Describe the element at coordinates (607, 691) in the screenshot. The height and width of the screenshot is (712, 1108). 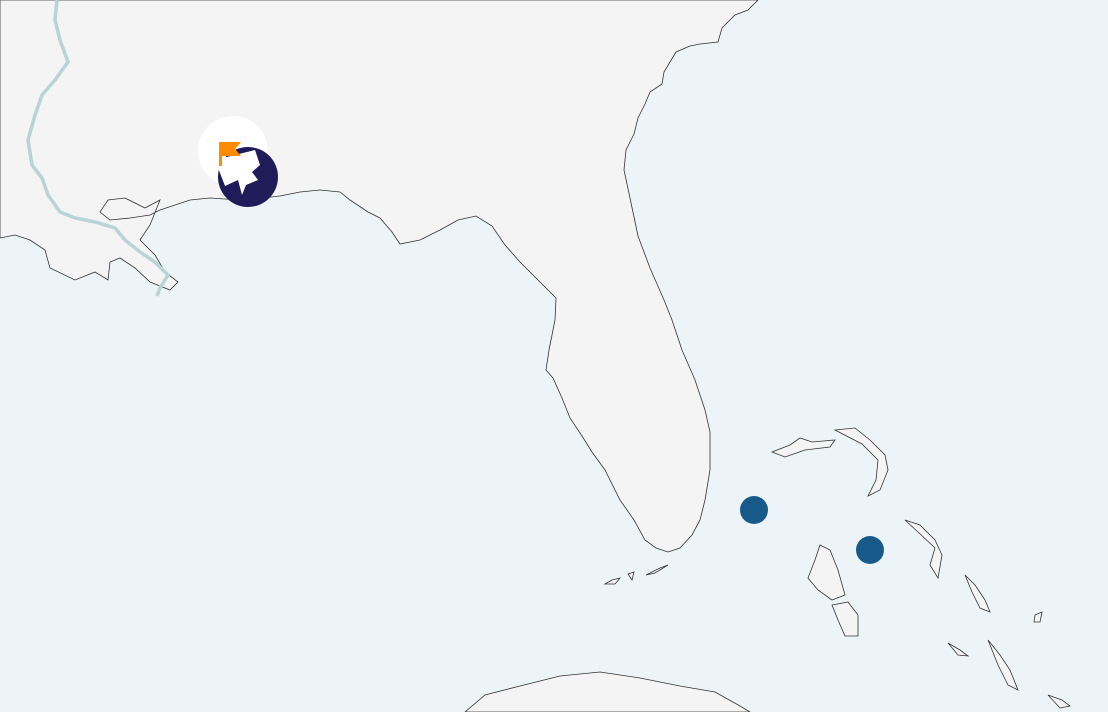
I see `land-cuba` at that location.